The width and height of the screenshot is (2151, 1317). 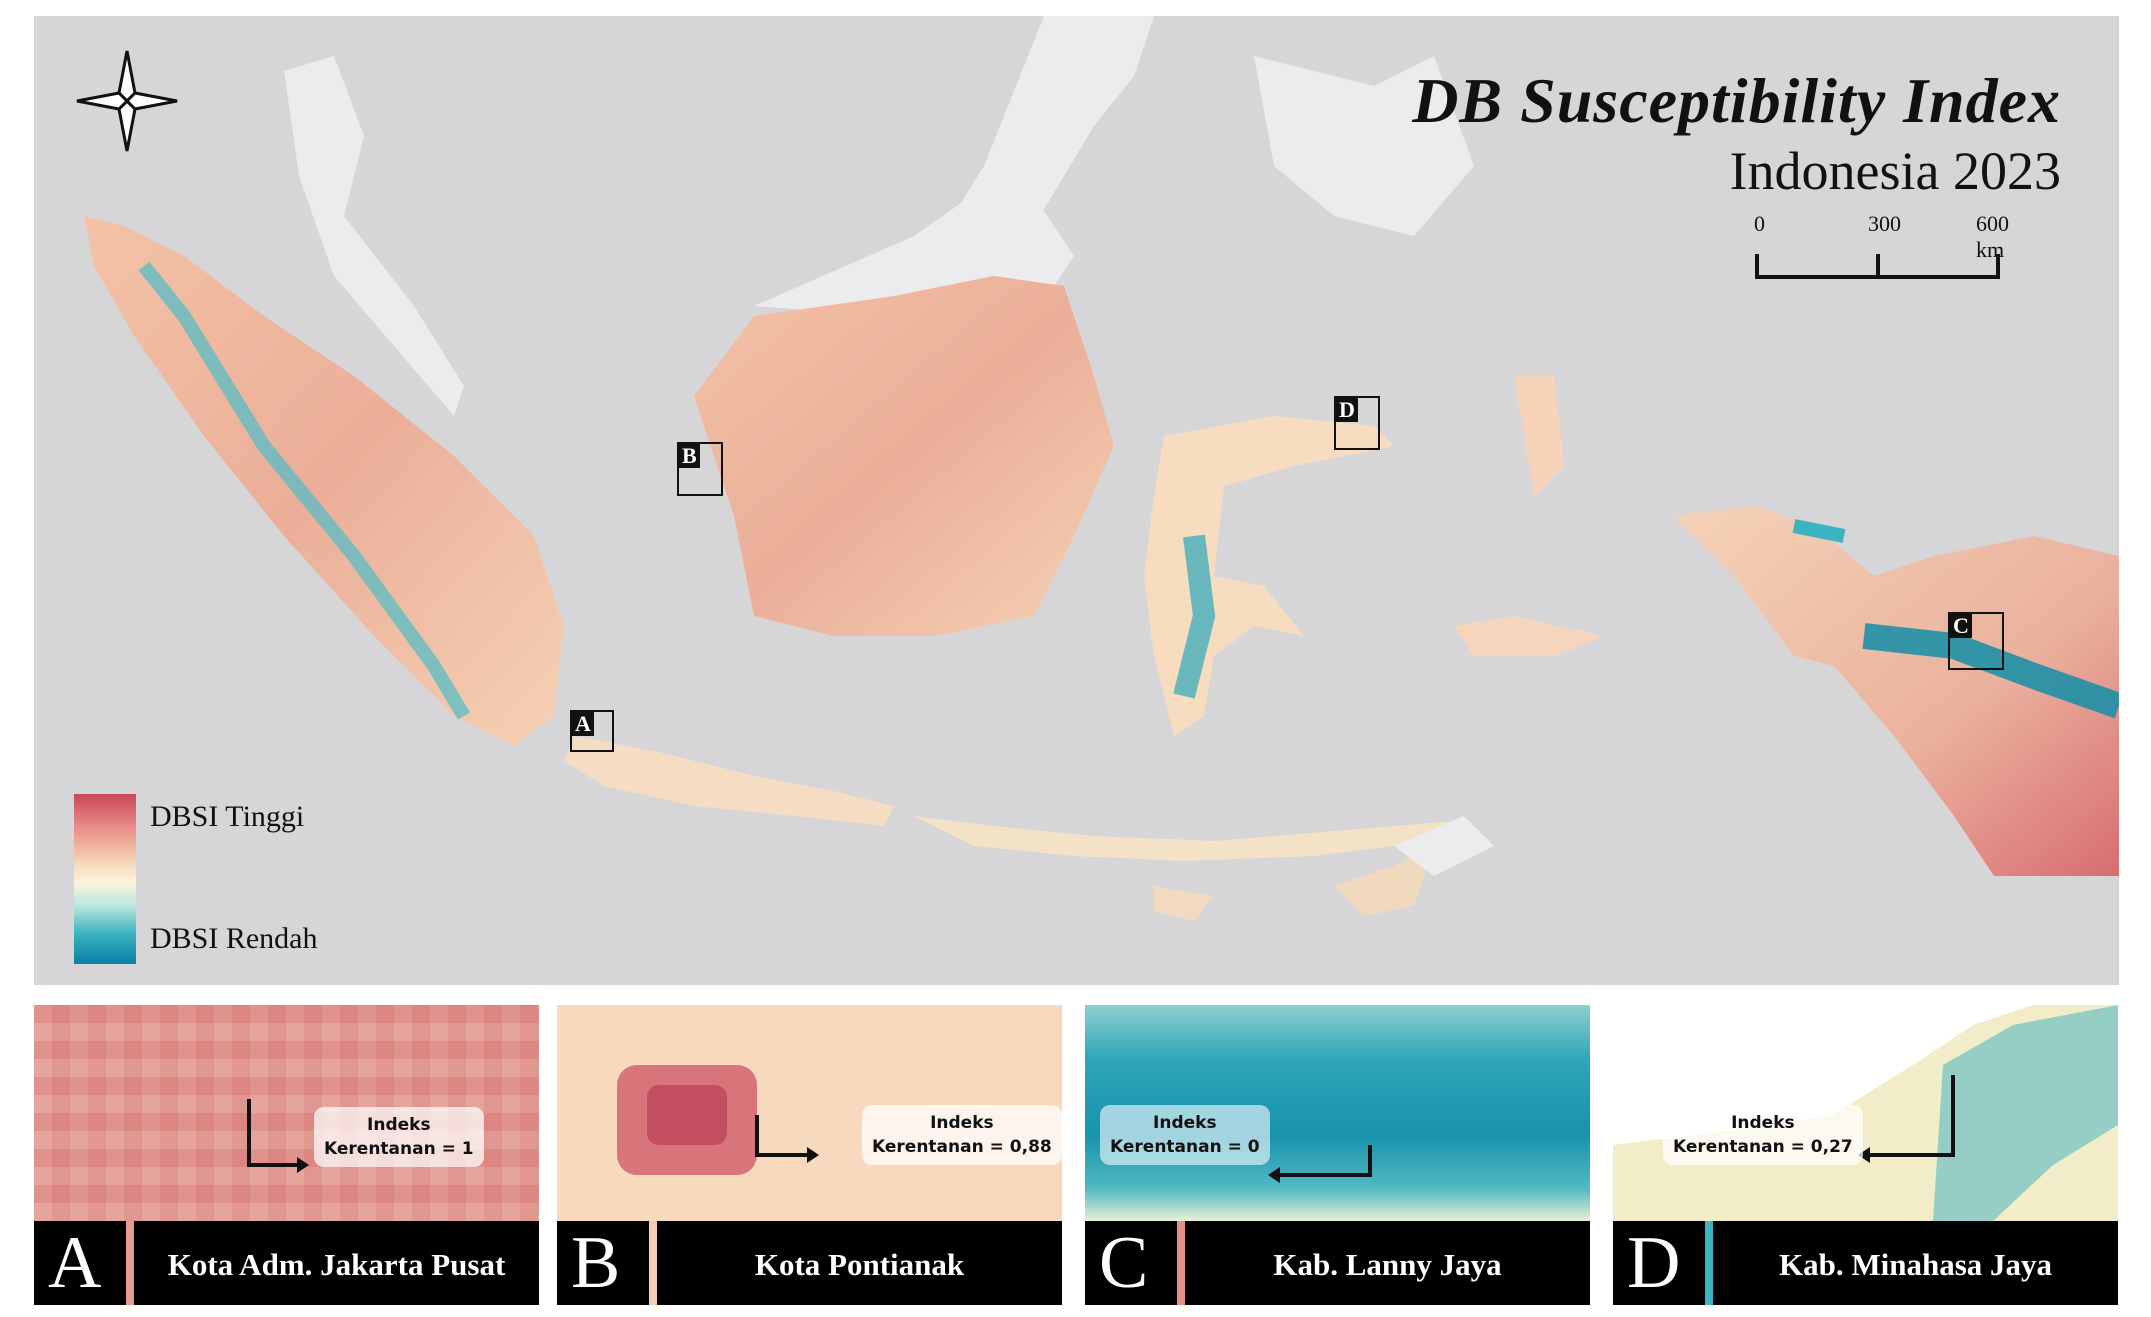 I want to click on inset-a-callout-value: Kerentanan = 1, so click(x=399, y=1149).